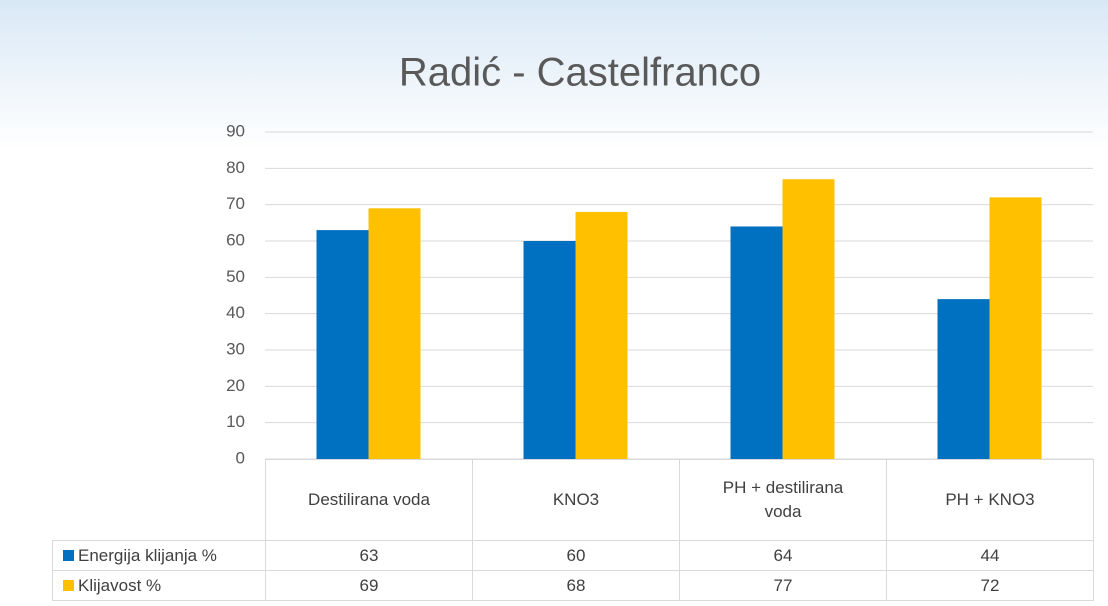 The height and width of the screenshot is (606, 1108). I want to click on y-tick-label: 40, so click(235, 312).